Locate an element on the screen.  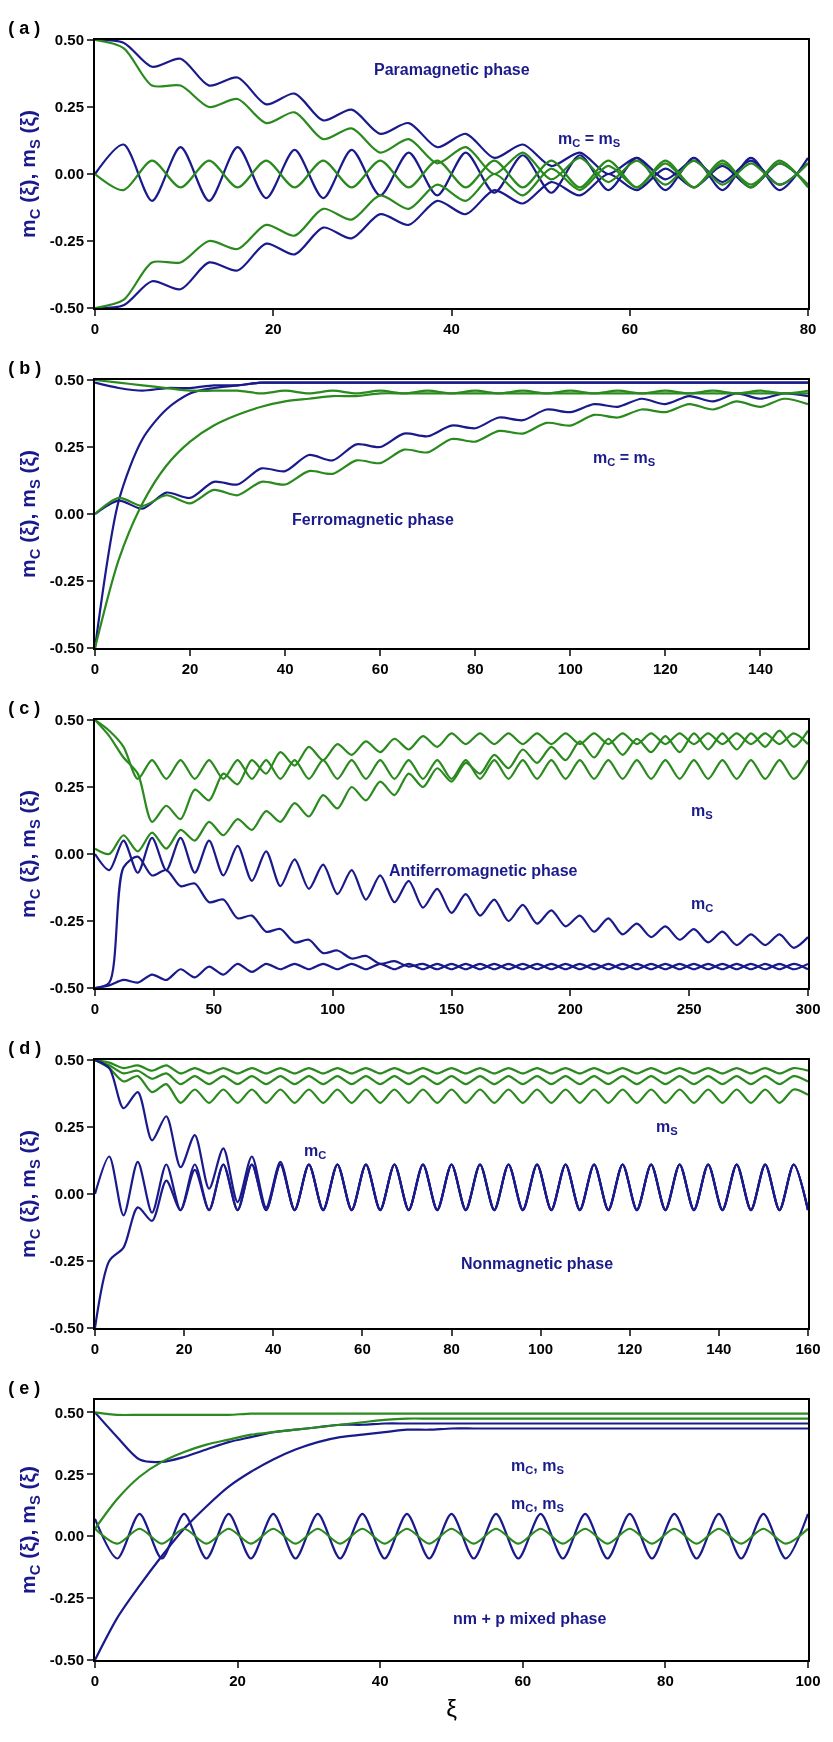
x-tick-label: 50 is located at coordinates (214, 1008).